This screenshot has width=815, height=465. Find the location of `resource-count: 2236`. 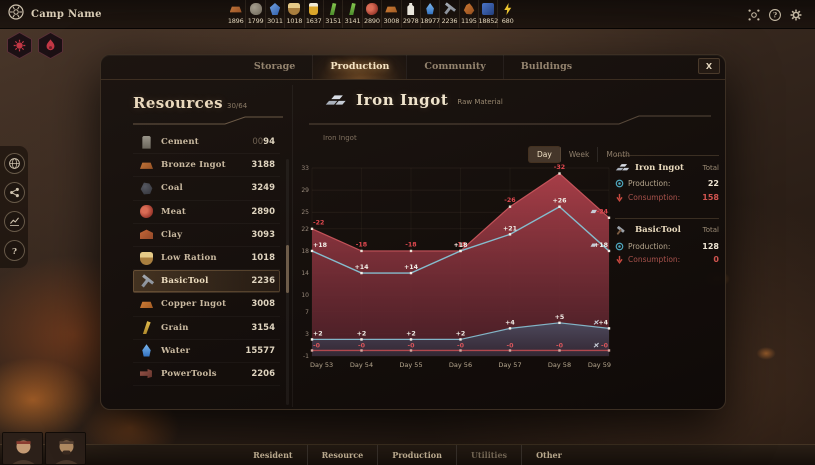

resource-count: 2236 is located at coordinates (449, 20).